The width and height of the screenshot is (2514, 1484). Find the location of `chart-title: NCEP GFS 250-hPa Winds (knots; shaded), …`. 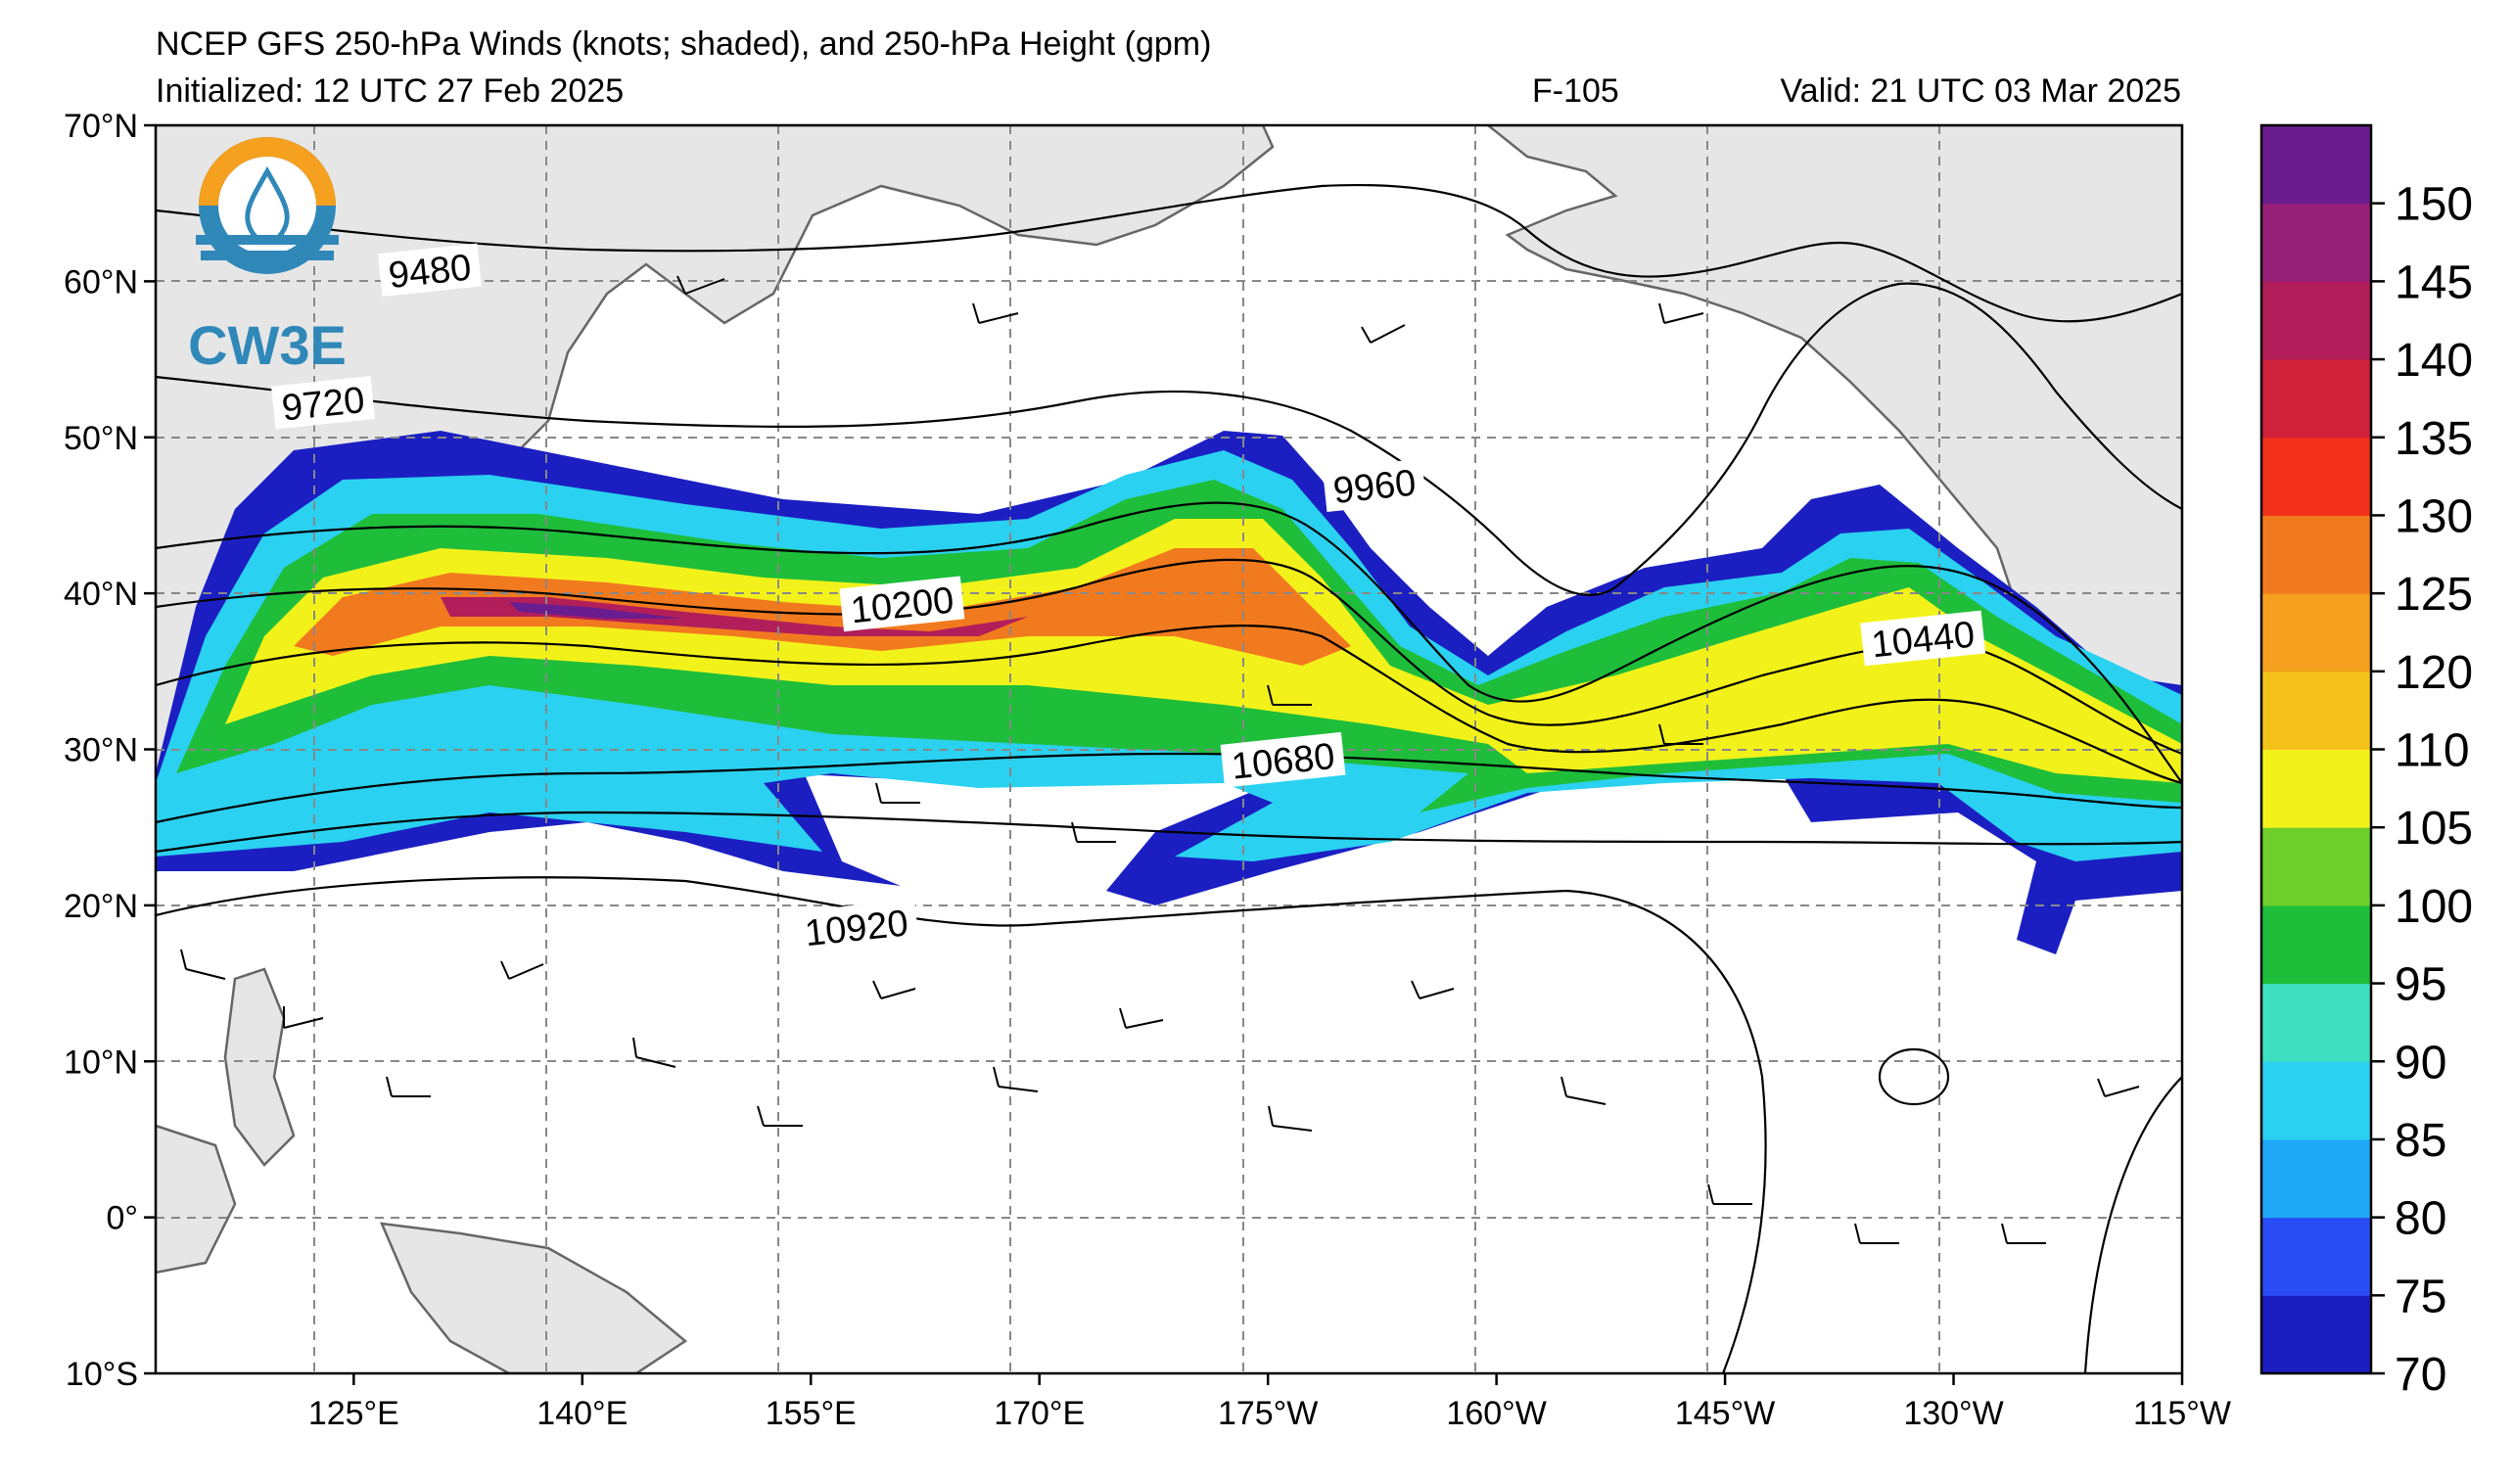

chart-title: NCEP GFS 250-hPa Winds (knots; shaded), … is located at coordinates (683, 44).